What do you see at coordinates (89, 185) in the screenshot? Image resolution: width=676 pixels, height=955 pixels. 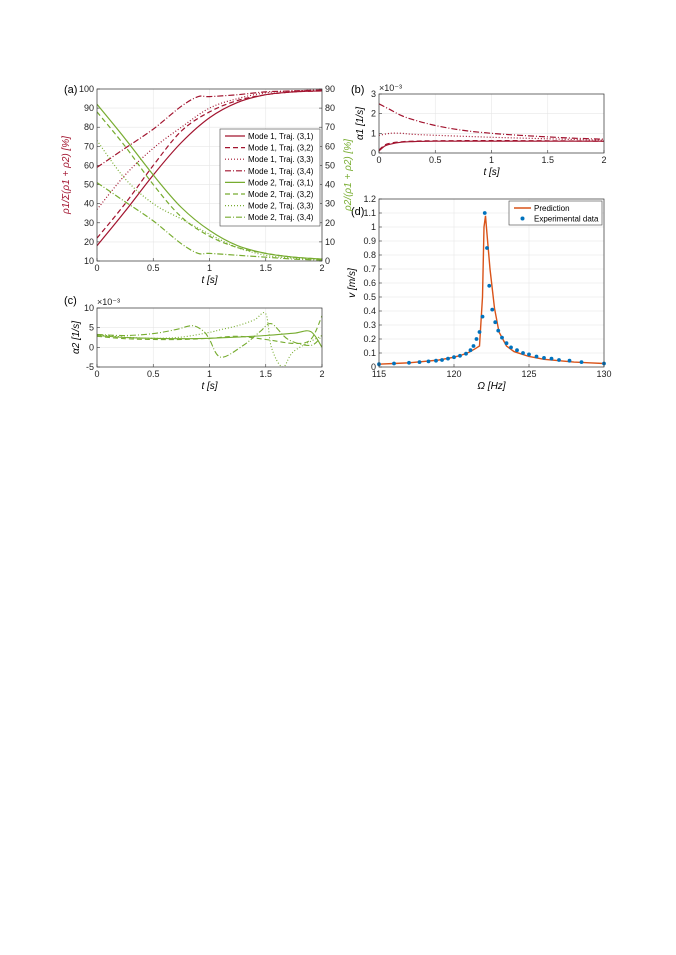 I see `y-tick-label: 50` at bounding box center [89, 185].